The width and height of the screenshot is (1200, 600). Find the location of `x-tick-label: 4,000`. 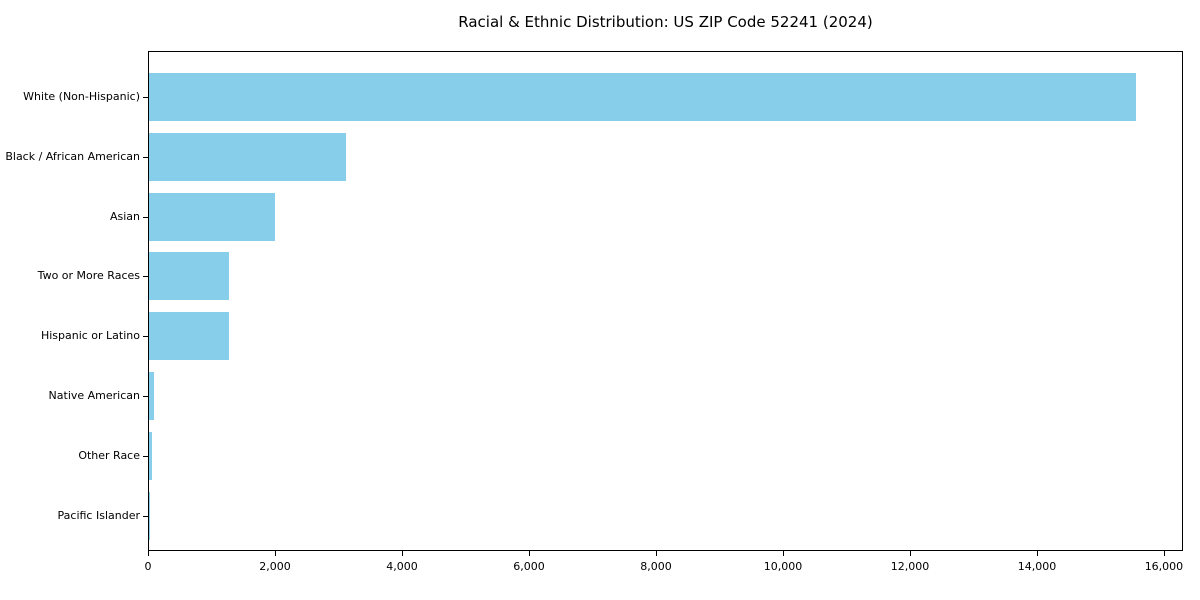

x-tick-label: 4,000 is located at coordinates (402, 566).